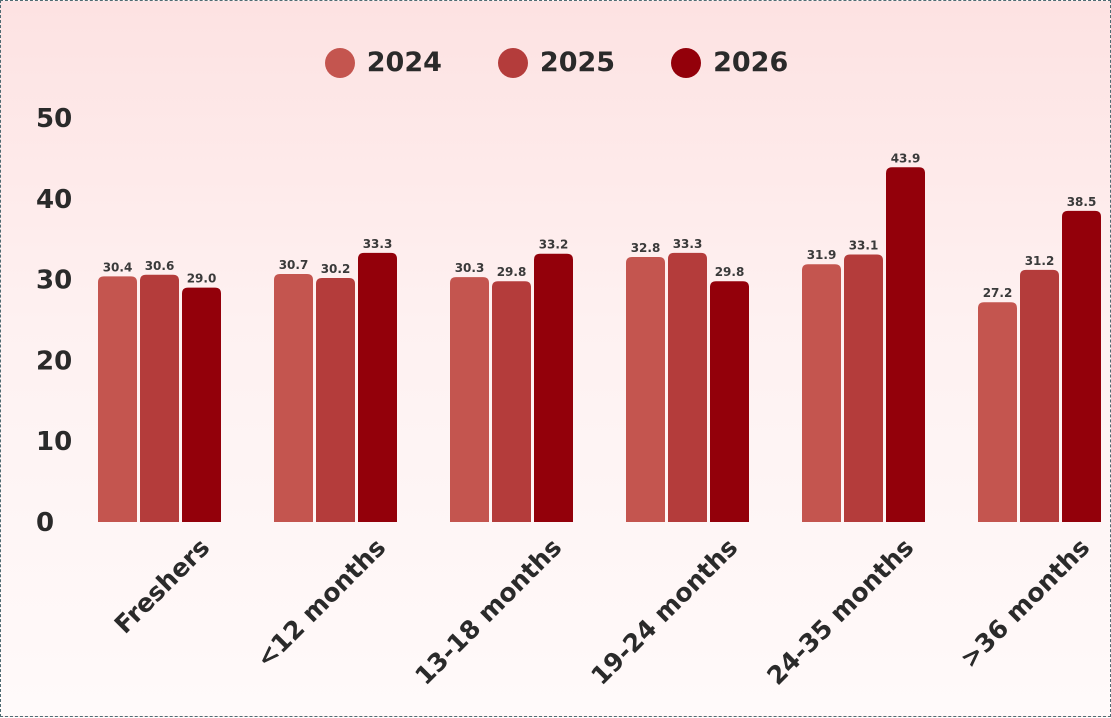 This screenshot has width=1111, height=718. I want to click on legend-swatch-2024, so click(339, 62).